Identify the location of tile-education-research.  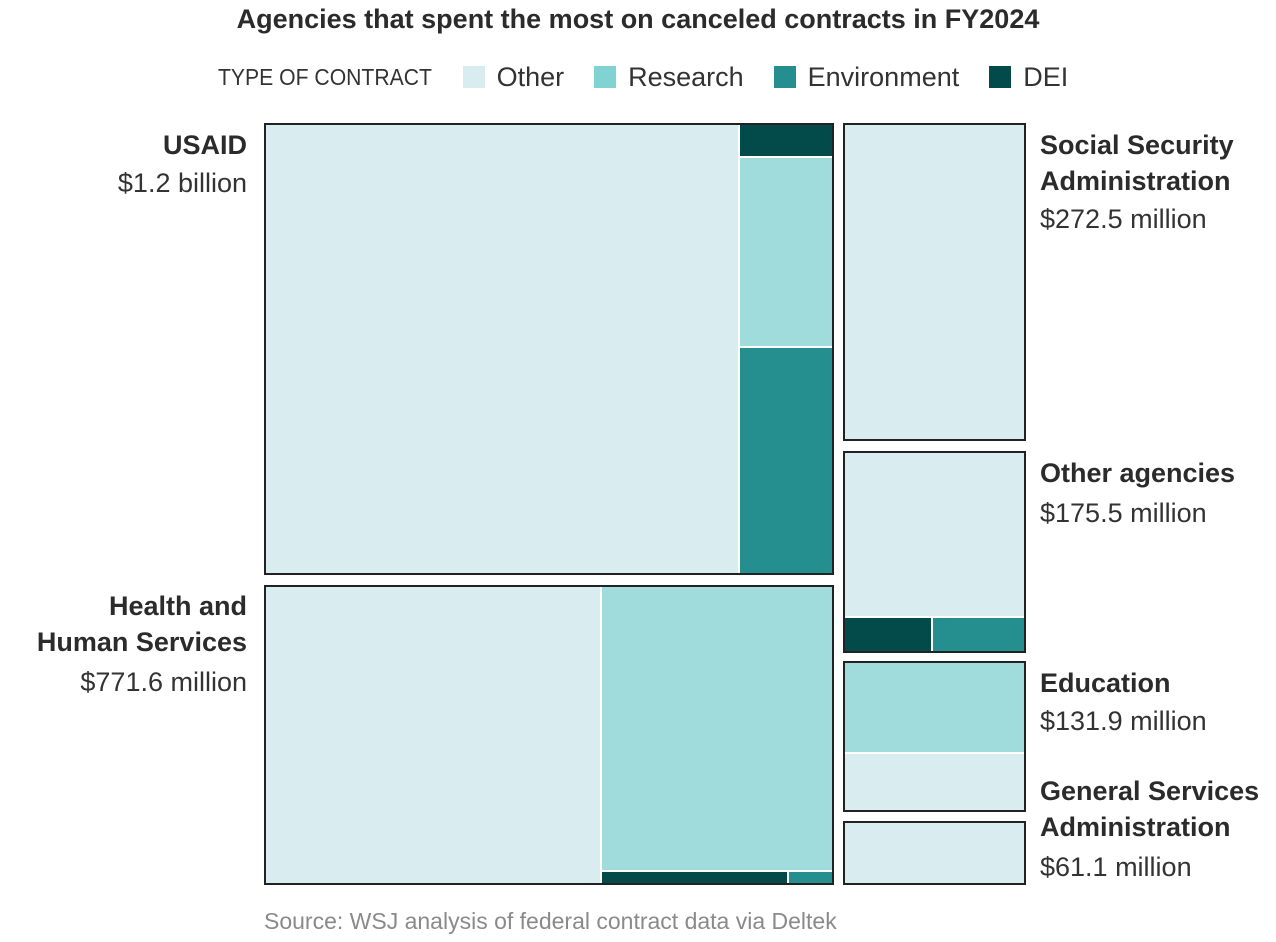
(934, 706).